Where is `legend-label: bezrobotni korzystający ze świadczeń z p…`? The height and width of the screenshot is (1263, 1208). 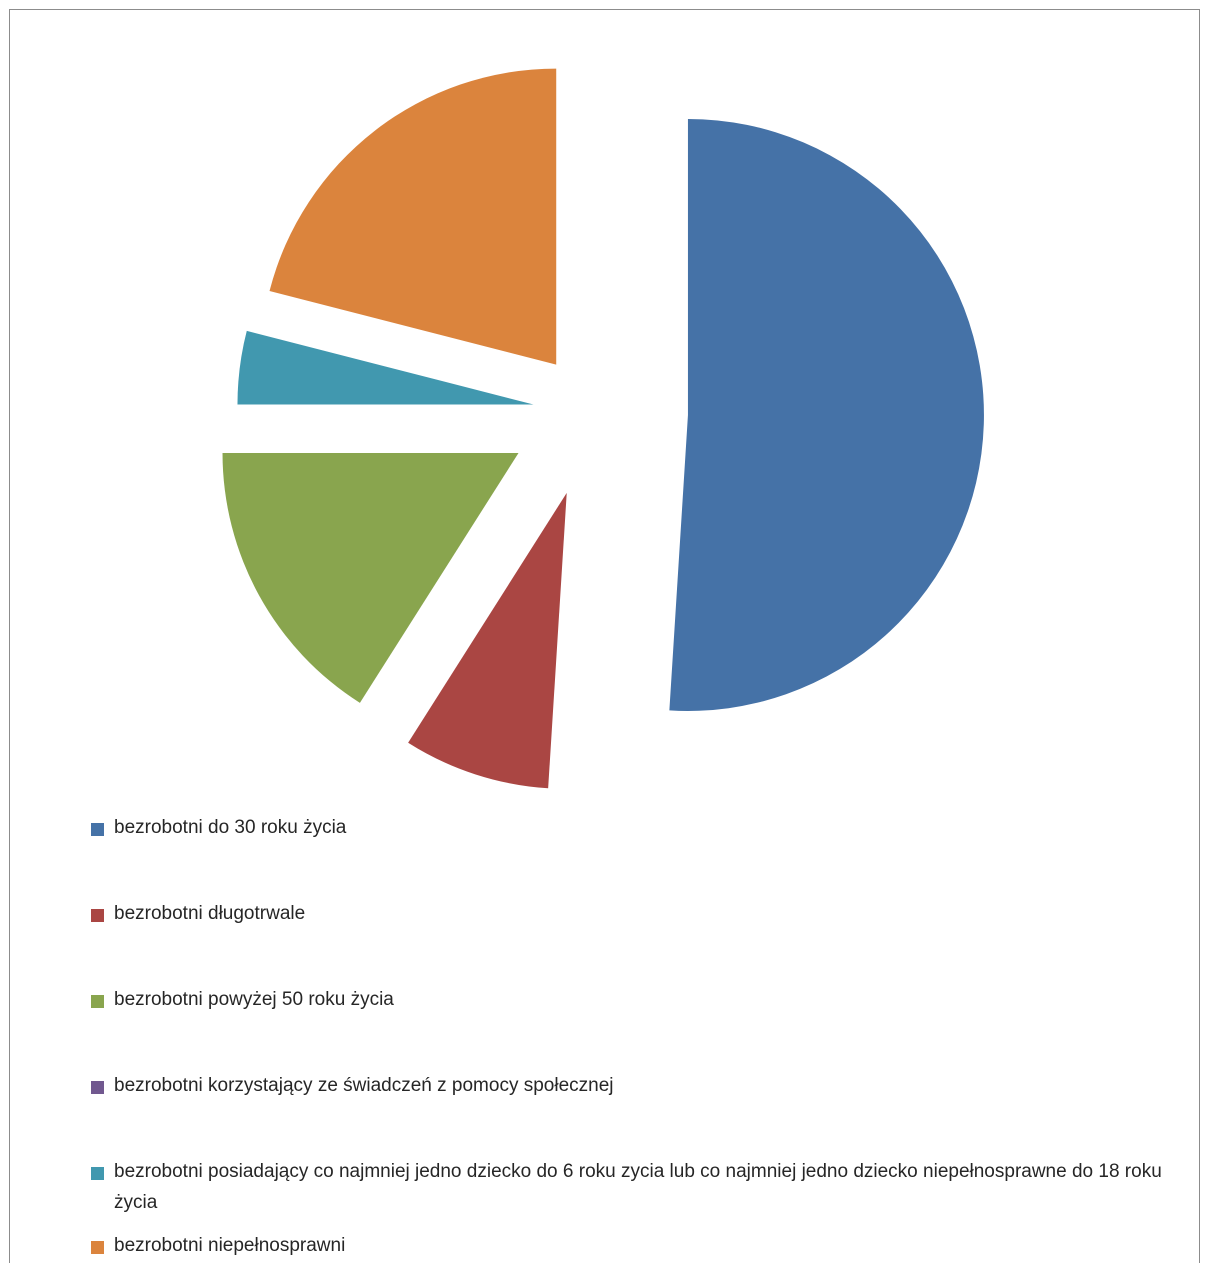 legend-label: bezrobotni korzystający ze świadczeń z p… is located at coordinates (364, 1085).